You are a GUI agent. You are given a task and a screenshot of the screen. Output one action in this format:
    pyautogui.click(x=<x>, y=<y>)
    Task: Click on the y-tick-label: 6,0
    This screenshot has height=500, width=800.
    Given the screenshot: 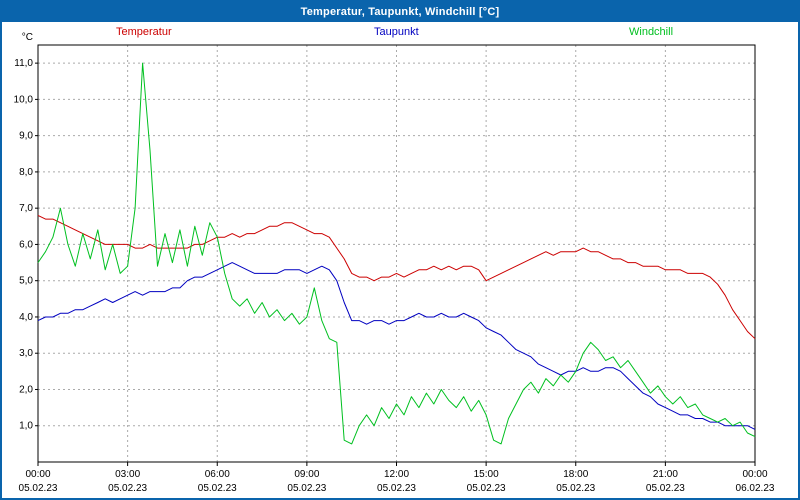 What is the action you would take?
    pyautogui.click(x=26, y=244)
    